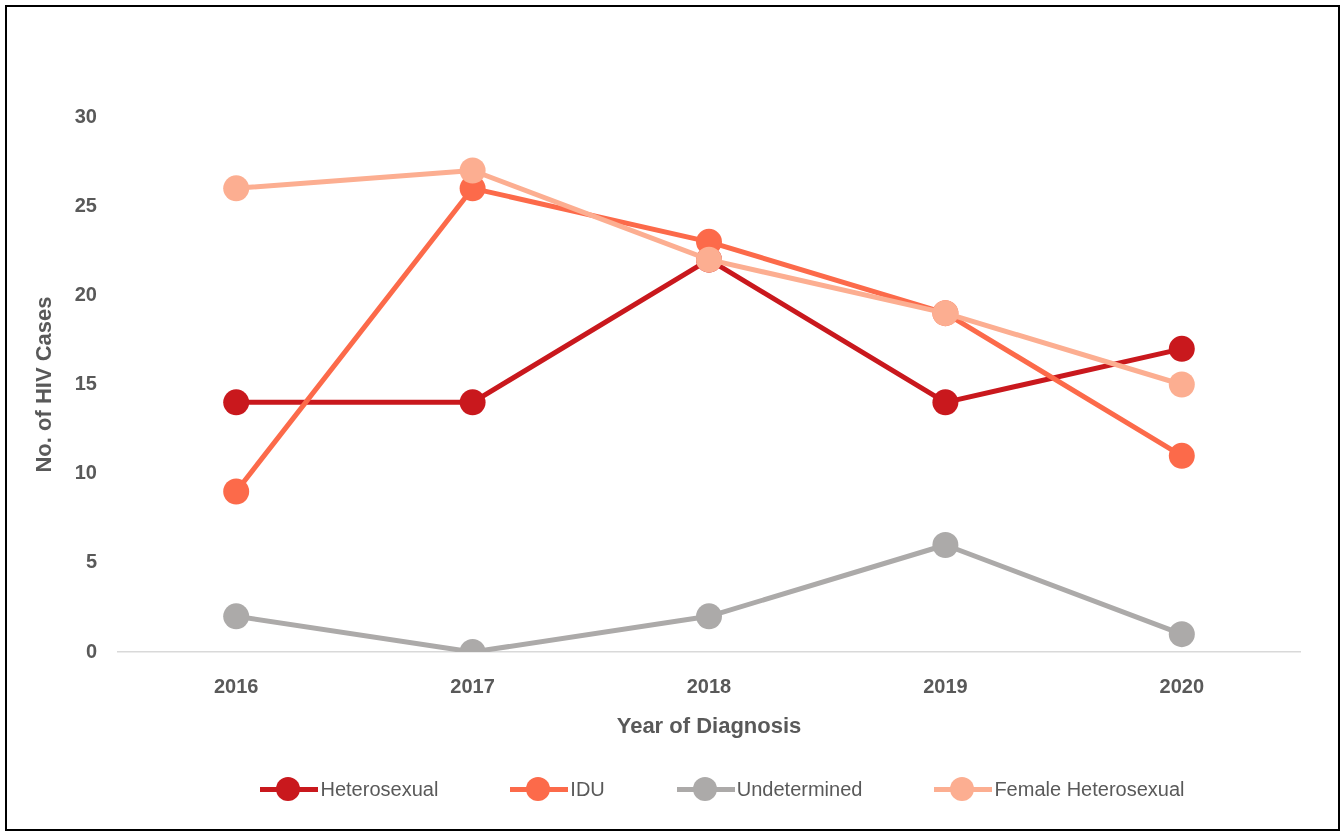  Describe the element at coordinates (85, 204) in the screenshot. I see `y-tick-label: 25` at that location.